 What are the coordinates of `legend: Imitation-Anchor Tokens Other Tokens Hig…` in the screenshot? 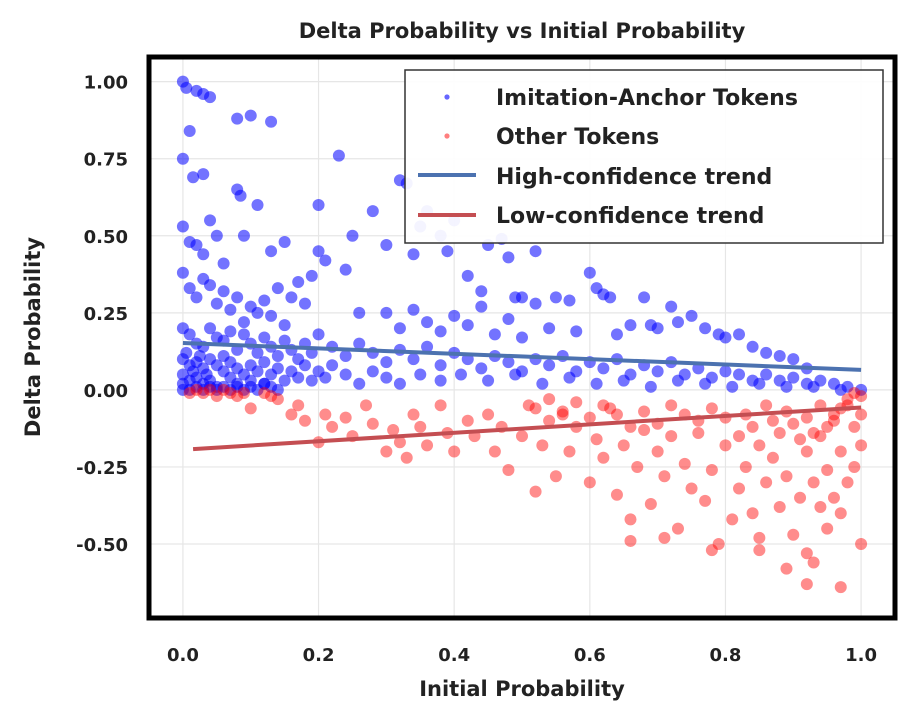 It's located at (644, 156).